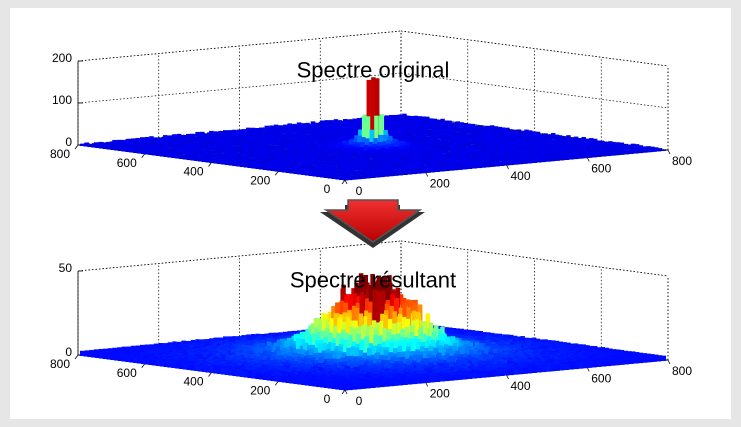 The image size is (741, 427). What do you see at coordinates (373, 69) in the screenshot?
I see `chart-title: Spectre original` at bounding box center [373, 69].